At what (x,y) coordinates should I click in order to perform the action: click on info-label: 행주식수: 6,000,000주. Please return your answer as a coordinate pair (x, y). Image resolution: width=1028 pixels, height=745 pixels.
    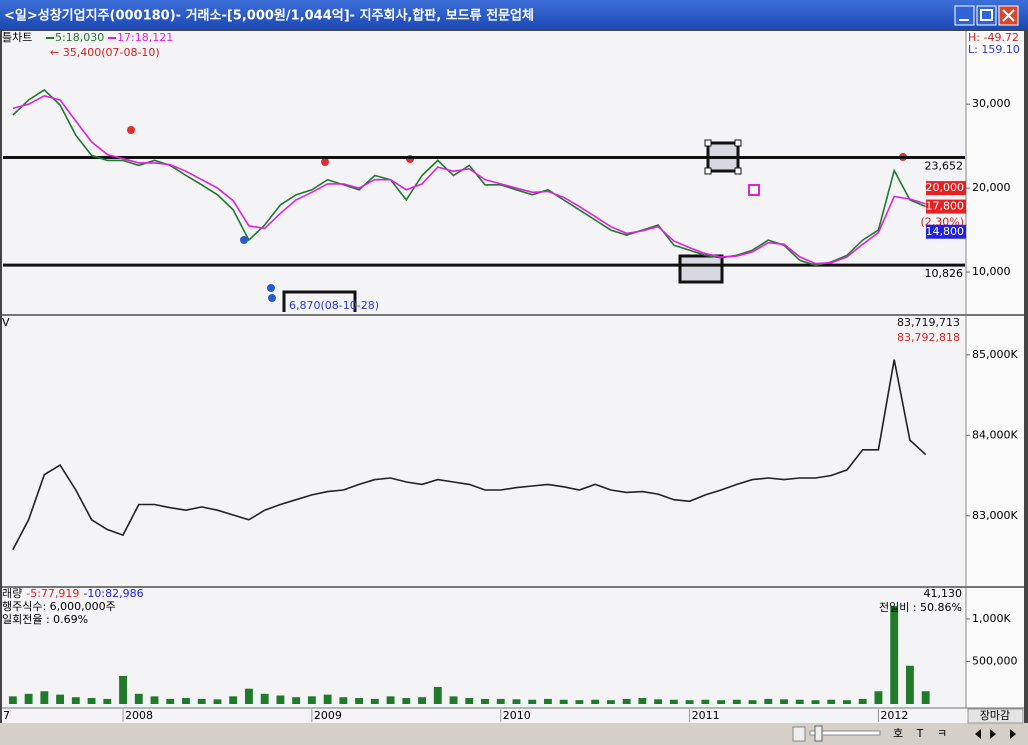
    Looking at the image, I should click on (59, 606).